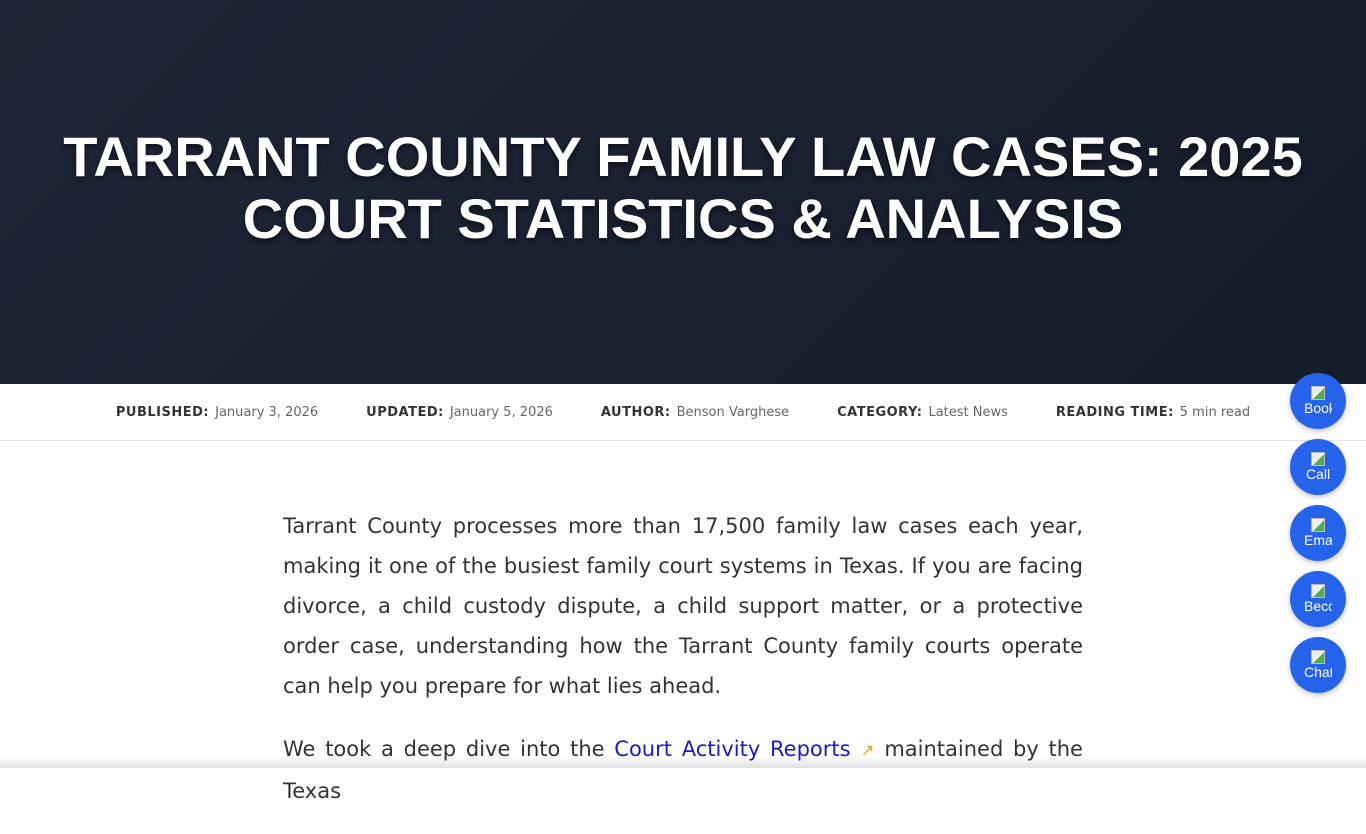  What do you see at coordinates (1318, 665) in the screenshot?
I see `chat-button: Chat` at bounding box center [1318, 665].